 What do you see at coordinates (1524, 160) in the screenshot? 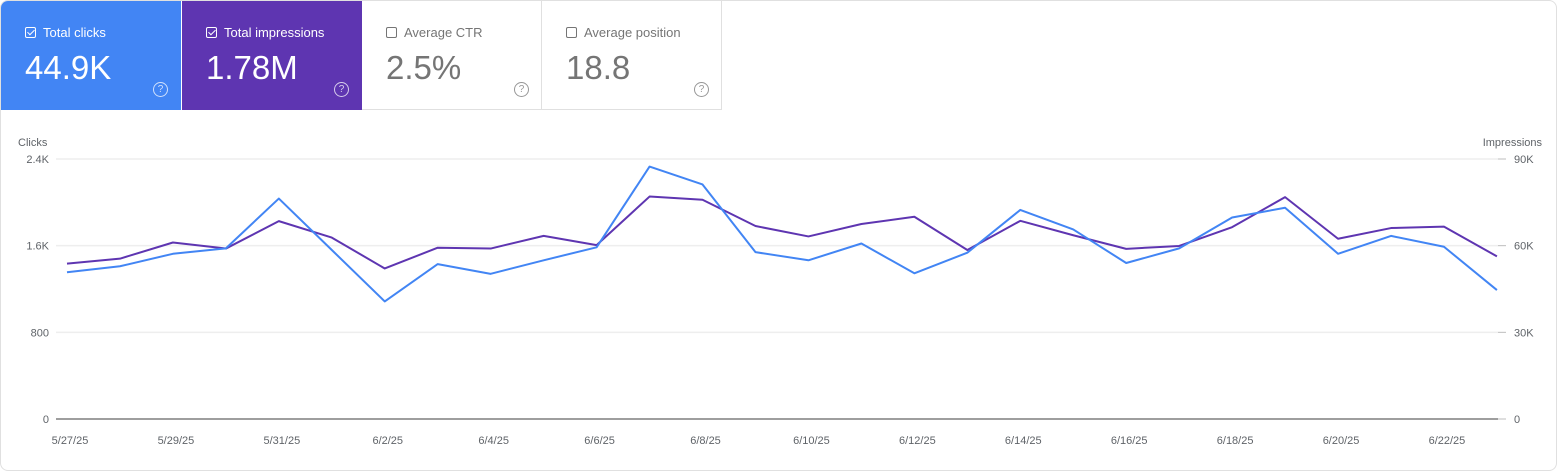
I see `y-right-tick-label: 90K` at bounding box center [1524, 160].